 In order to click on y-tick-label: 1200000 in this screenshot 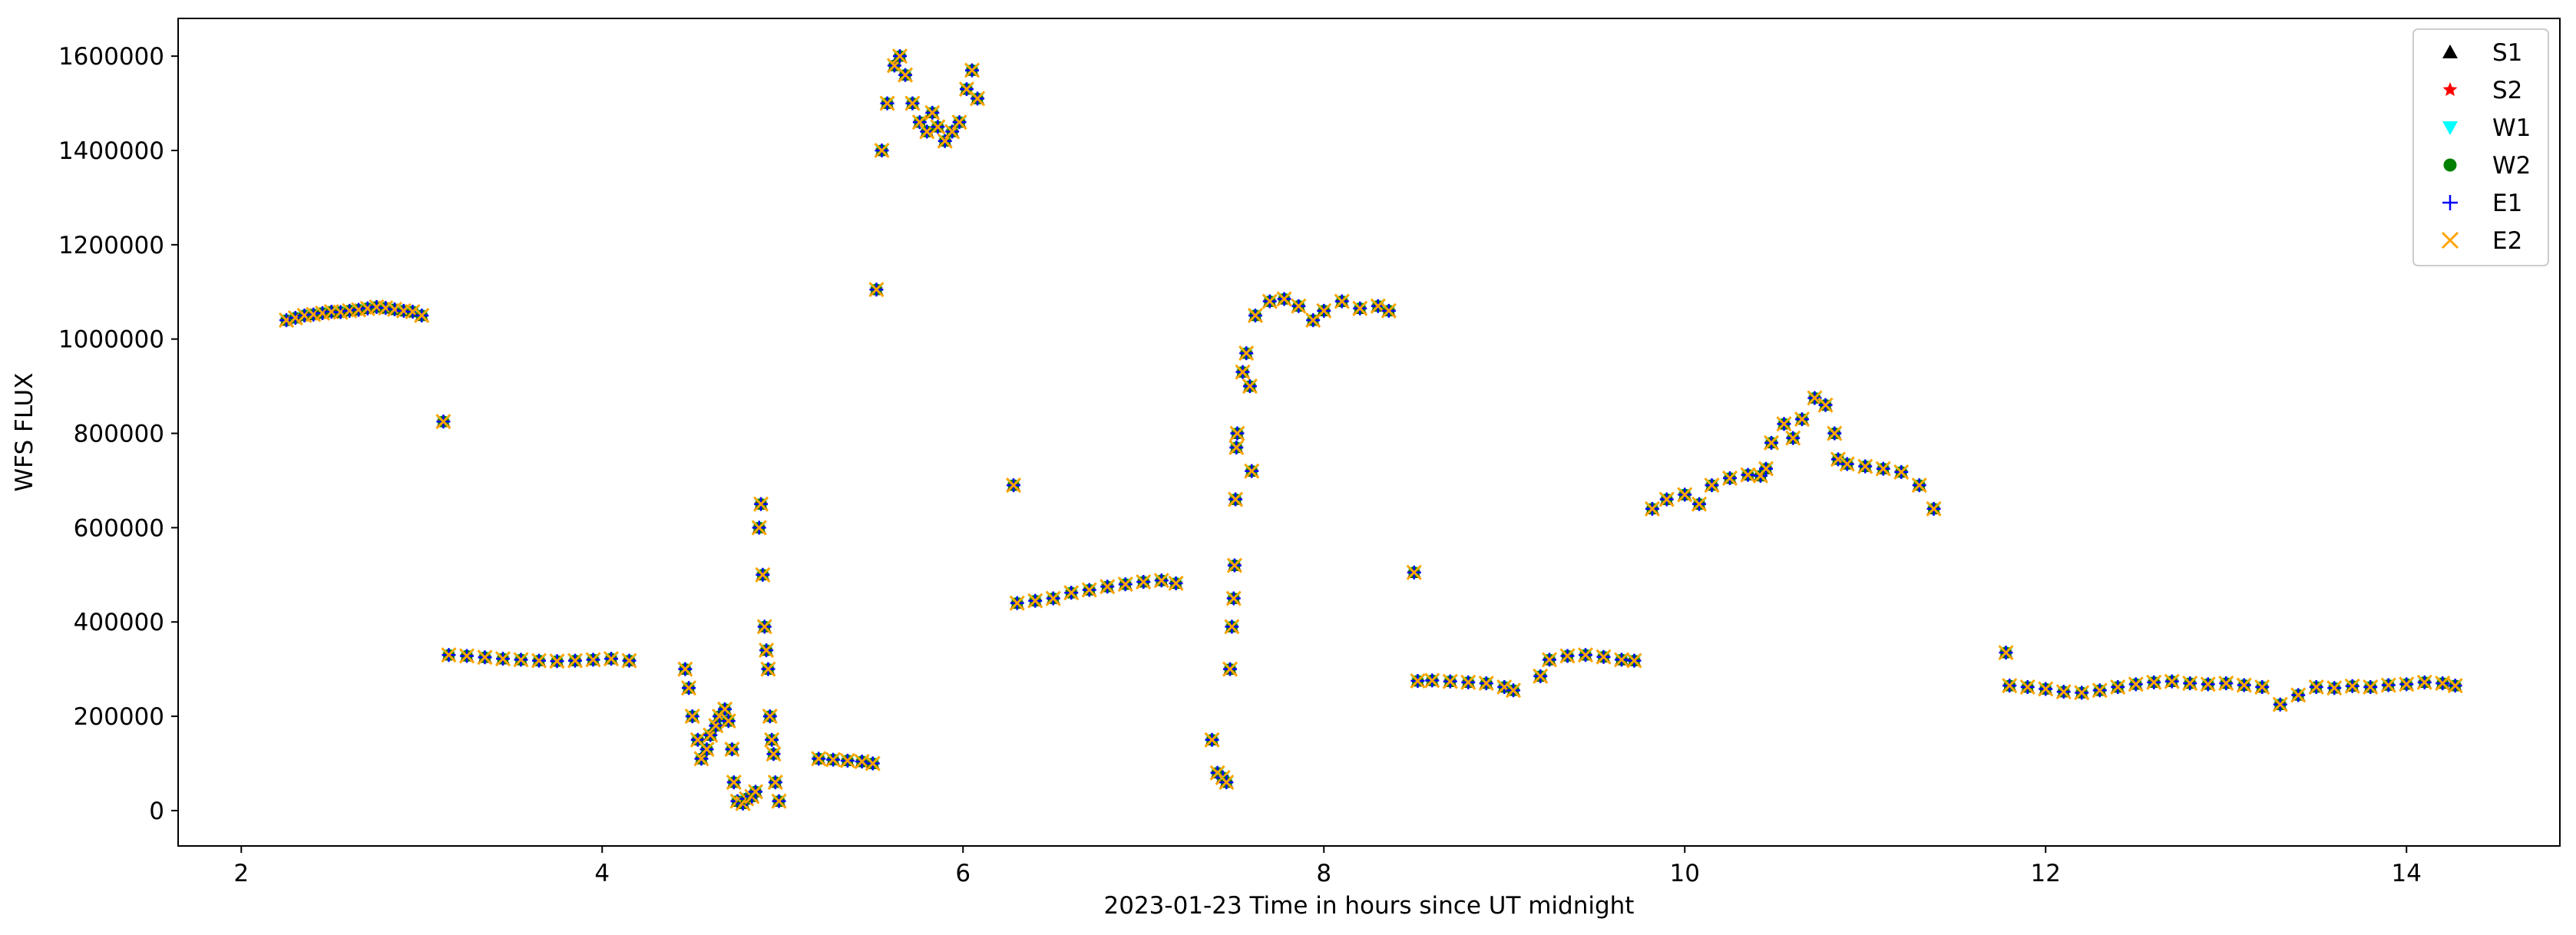, I will do `click(111, 245)`.